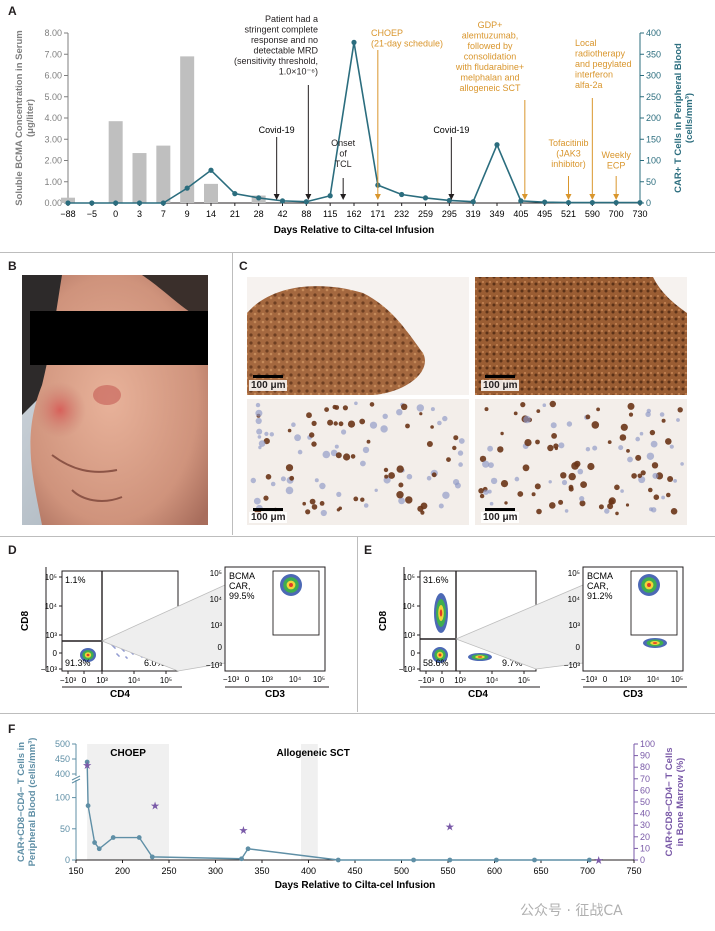 The height and width of the screenshot is (931, 715). Describe the element at coordinates (441, 613) in the screenshot. I see `population-cd8-peak` at that location.